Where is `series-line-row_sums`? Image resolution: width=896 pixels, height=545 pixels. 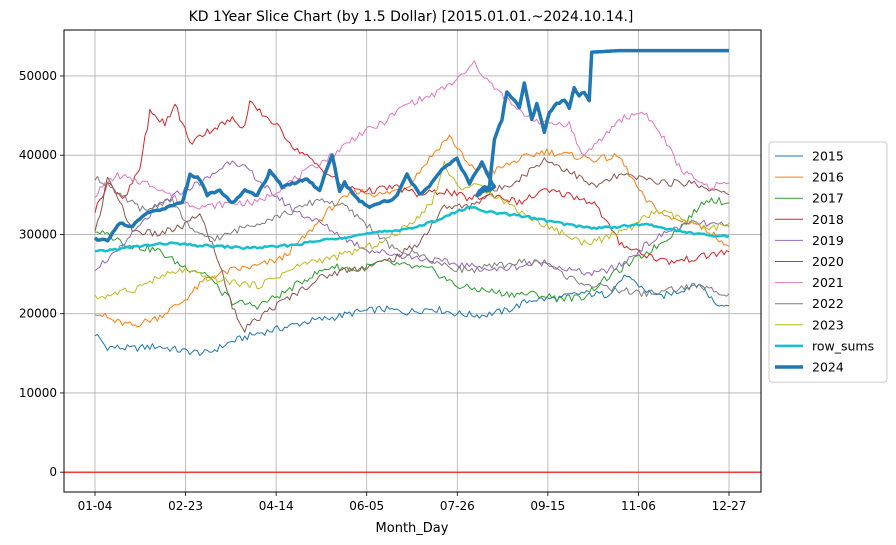 series-line-row_sums is located at coordinates (412, 229).